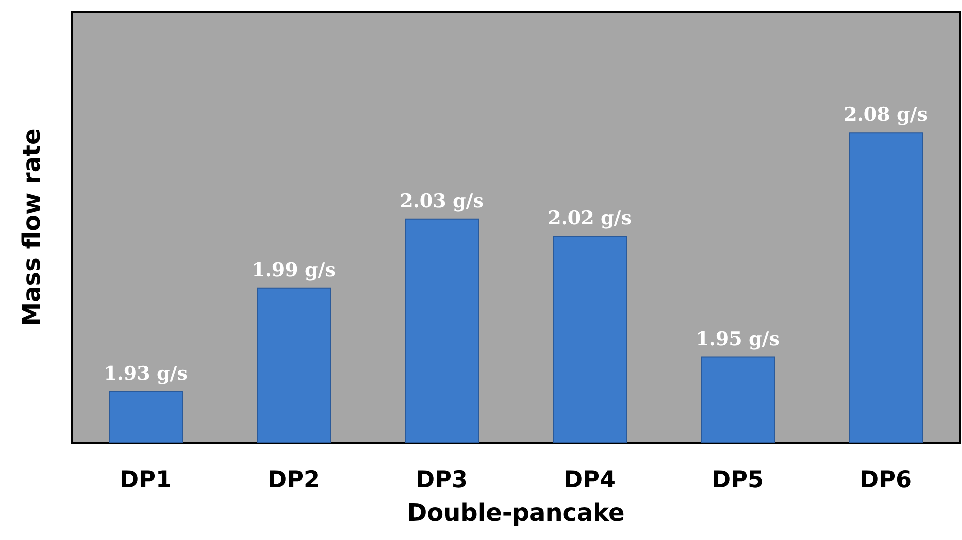 This screenshot has height=540, width=962. Describe the element at coordinates (886, 481) in the screenshot. I see `x-tick-label: DP6` at that location.